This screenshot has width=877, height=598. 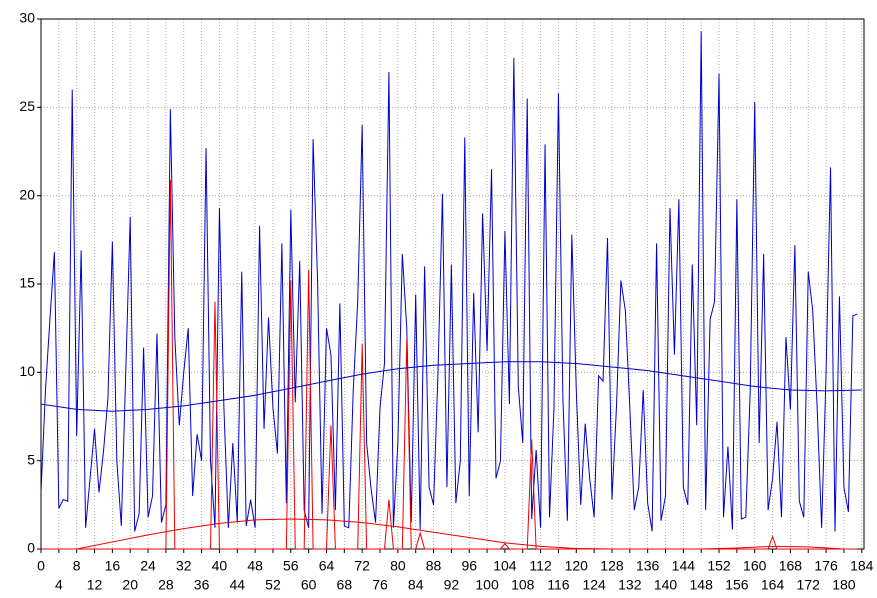 What do you see at coordinates (684, 566) in the screenshot?
I see `x-tick-label: 144` at bounding box center [684, 566].